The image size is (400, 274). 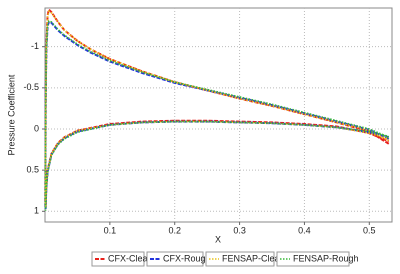 What do you see at coordinates (11, 114) in the screenshot?
I see `y-axis-label: Pressure Coefficient` at bounding box center [11, 114].